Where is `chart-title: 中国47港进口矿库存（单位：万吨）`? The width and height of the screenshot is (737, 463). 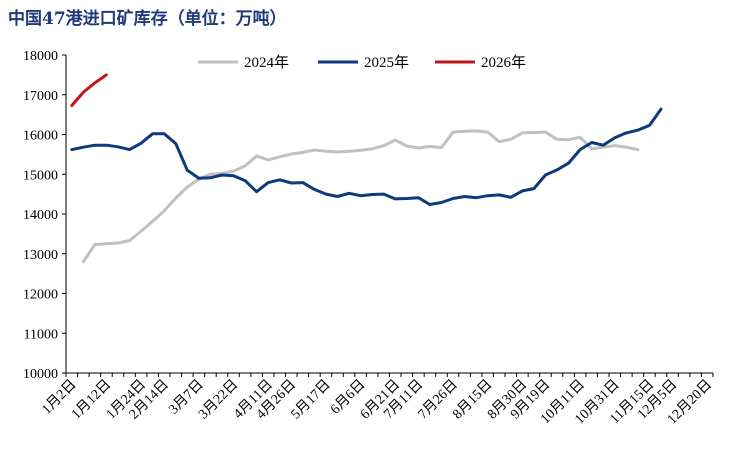
chart-title: 中国47港进口矿库存（单位：万吨） is located at coordinates (147, 19).